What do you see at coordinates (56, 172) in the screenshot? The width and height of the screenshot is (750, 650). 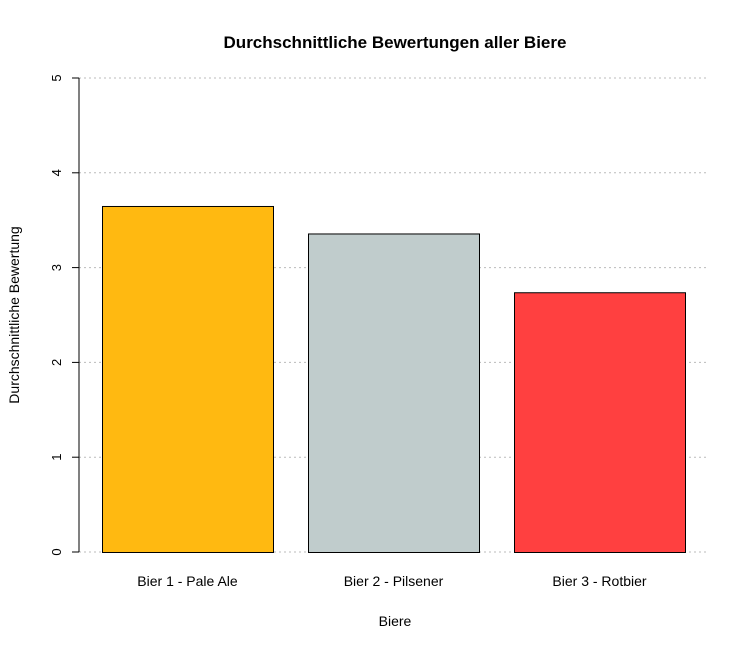 I see `y-tick-label: 4` at bounding box center [56, 172].